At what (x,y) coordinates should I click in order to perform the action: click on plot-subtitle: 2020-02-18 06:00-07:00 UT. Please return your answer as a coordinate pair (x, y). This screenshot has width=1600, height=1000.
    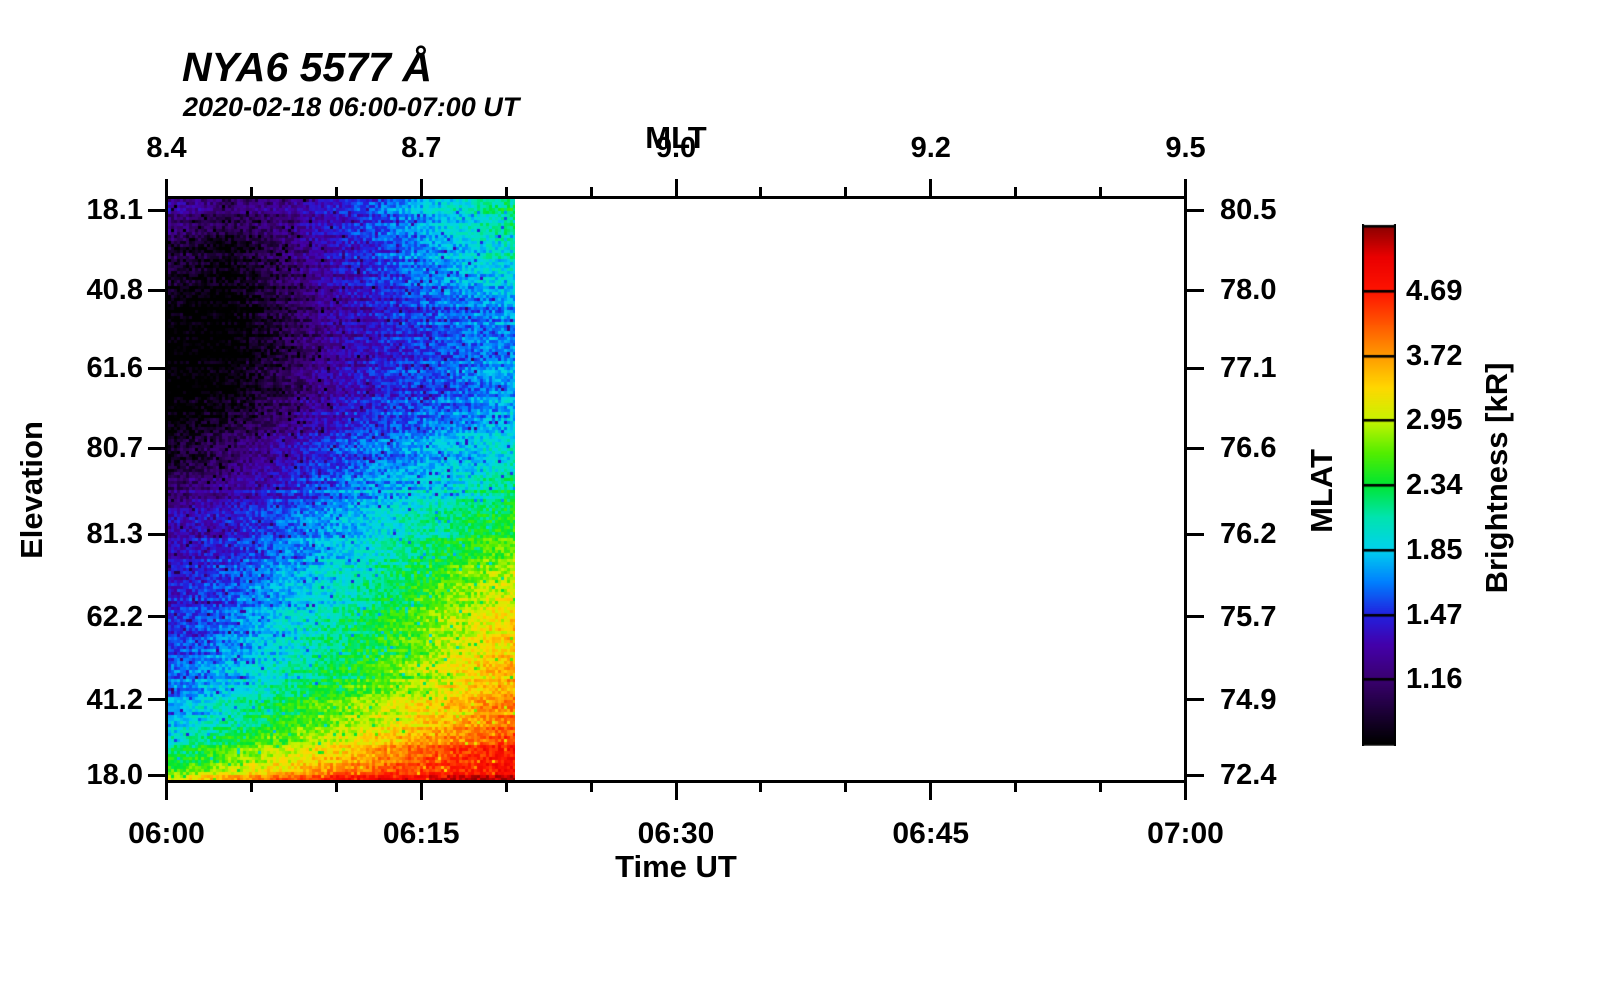
    Looking at the image, I should click on (351, 107).